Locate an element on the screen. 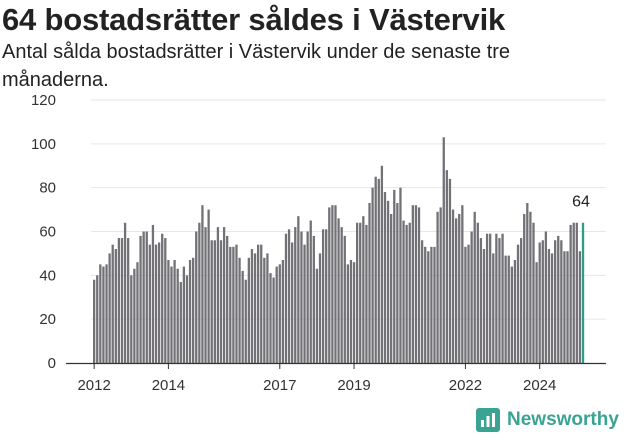  y-tick-label: 80 is located at coordinates (47, 188).